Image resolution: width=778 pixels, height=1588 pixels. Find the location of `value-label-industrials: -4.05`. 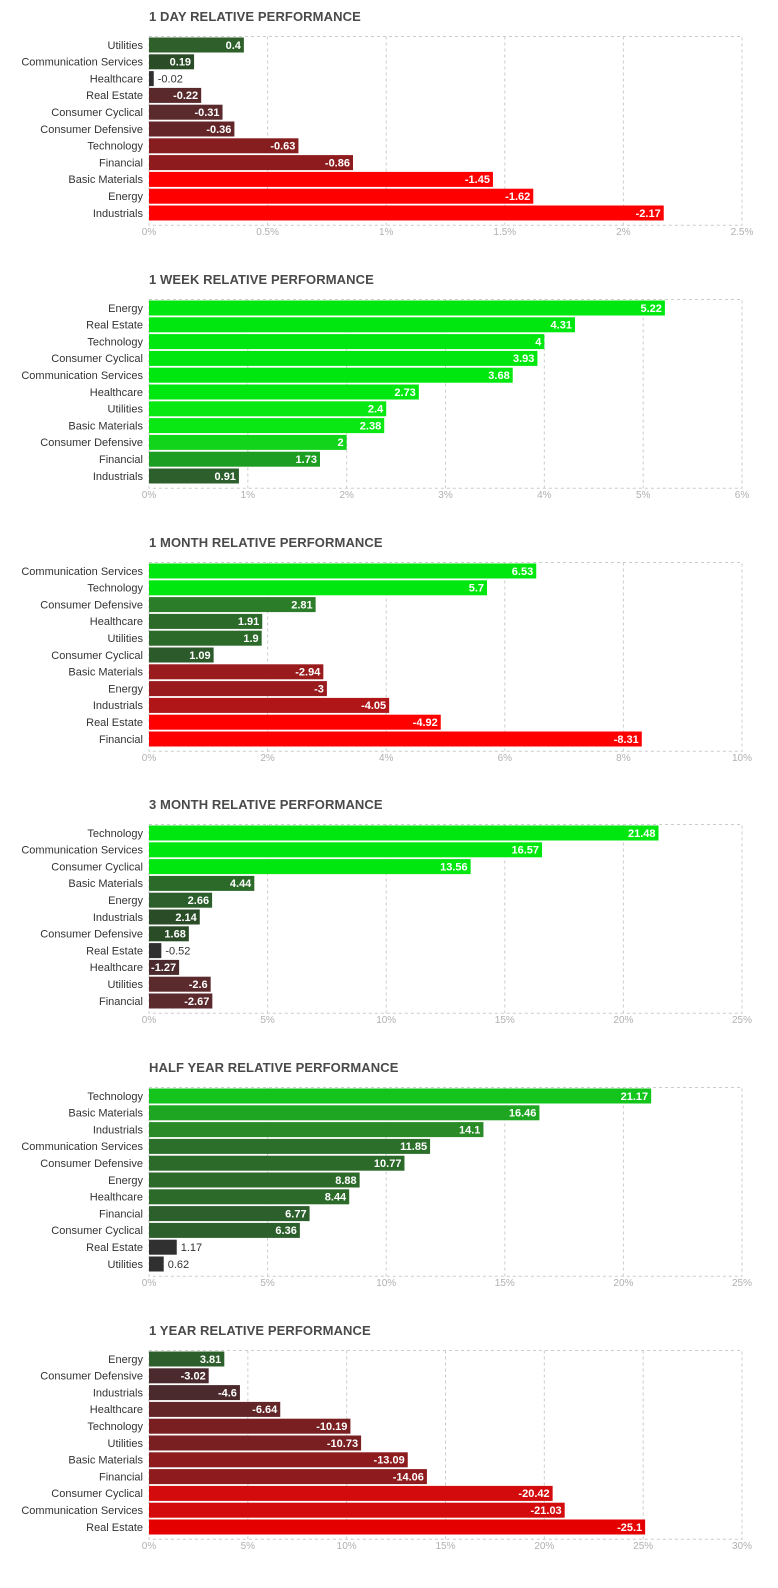

value-label-industrials: -4.05 is located at coordinates (373, 706).